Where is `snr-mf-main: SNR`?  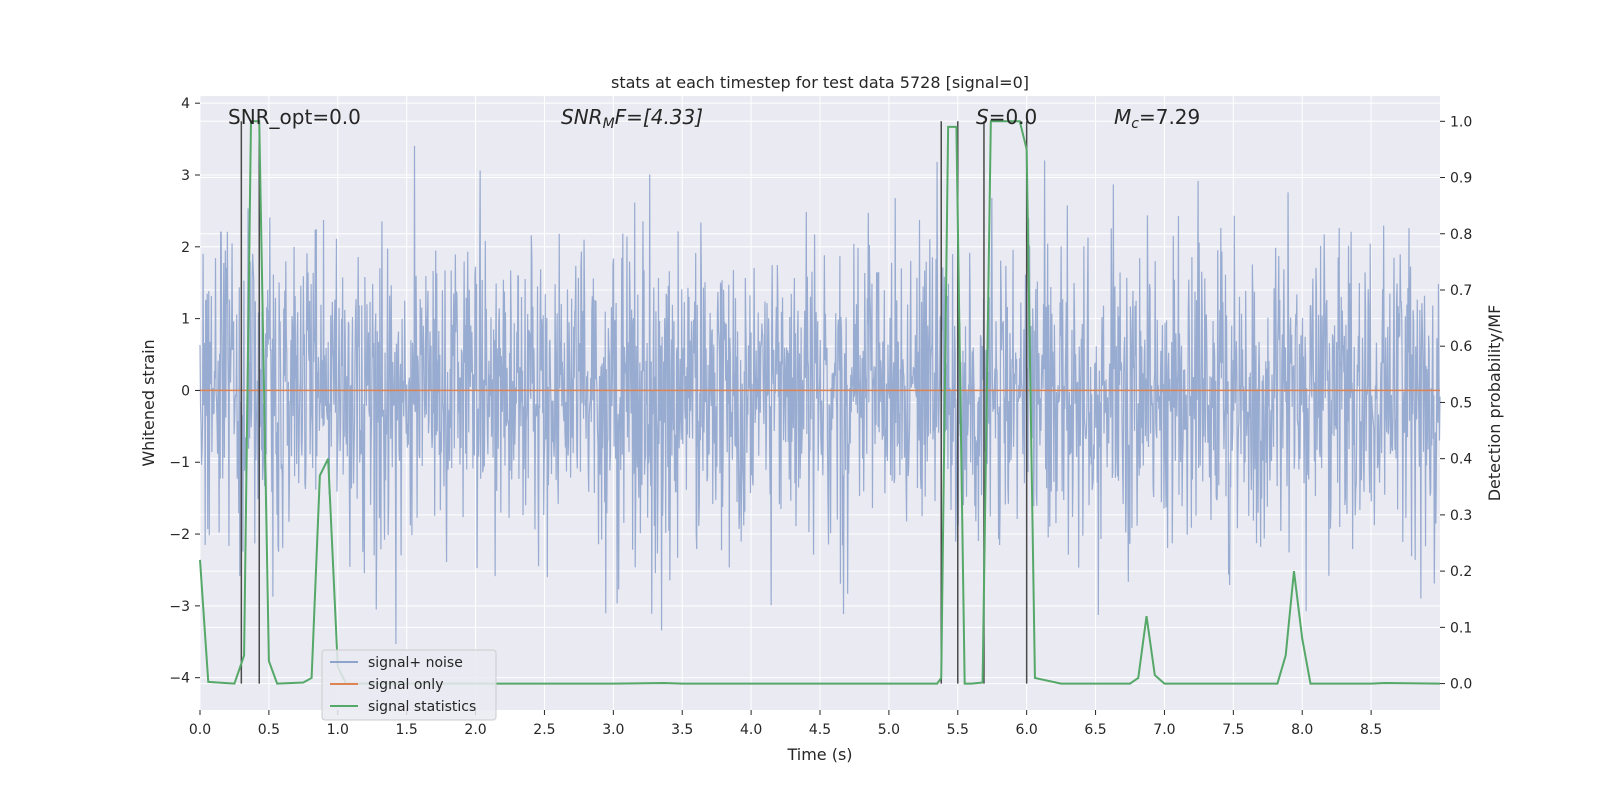
snr-mf-main: SNR is located at coordinates (582, 117).